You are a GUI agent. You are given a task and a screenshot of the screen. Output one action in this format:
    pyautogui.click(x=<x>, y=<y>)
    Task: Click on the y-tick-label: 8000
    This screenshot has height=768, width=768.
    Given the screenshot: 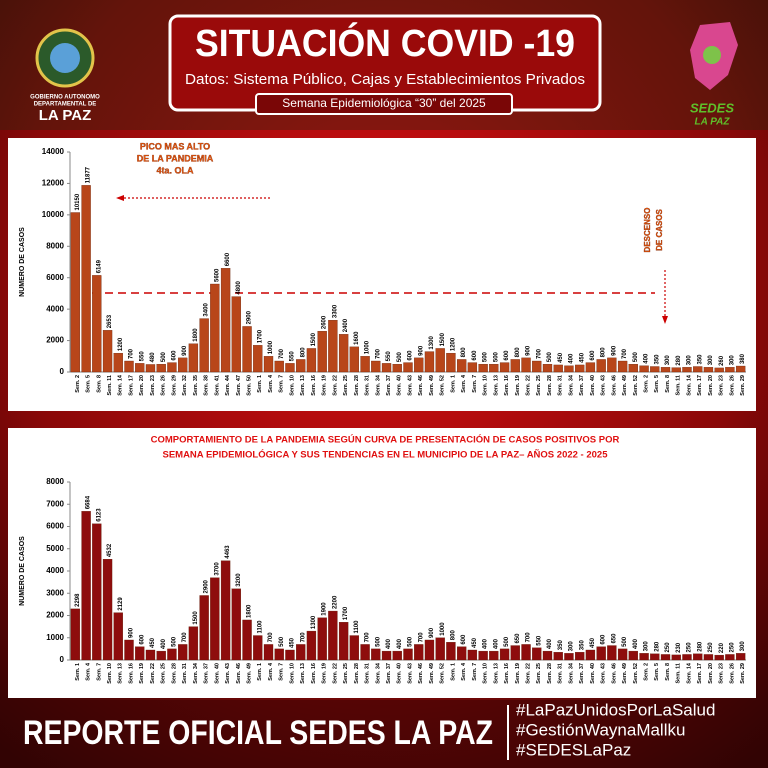 What is the action you would take?
    pyautogui.click(x=55, y=481)
    